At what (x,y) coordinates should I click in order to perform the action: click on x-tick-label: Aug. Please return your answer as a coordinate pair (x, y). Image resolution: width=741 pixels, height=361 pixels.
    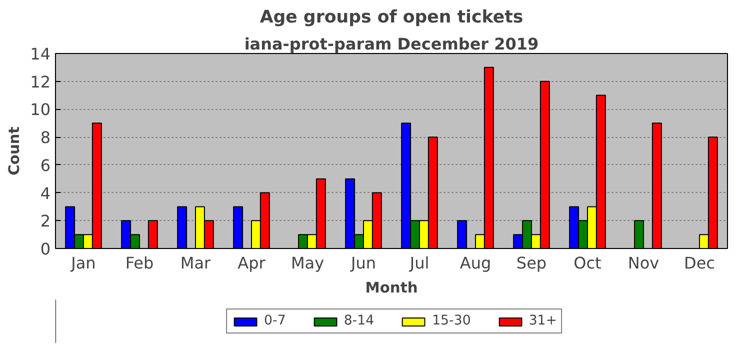
    Looking at the image, I should click on (476, 263).